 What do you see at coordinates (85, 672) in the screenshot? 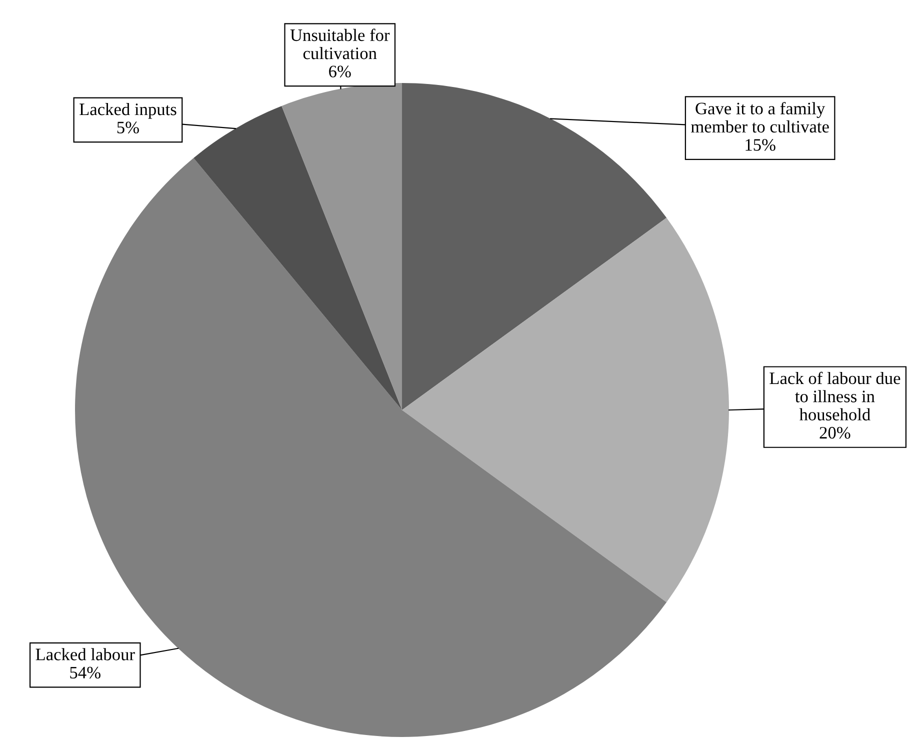
I see `data-label: 54%` at bounding box center [85, 672].